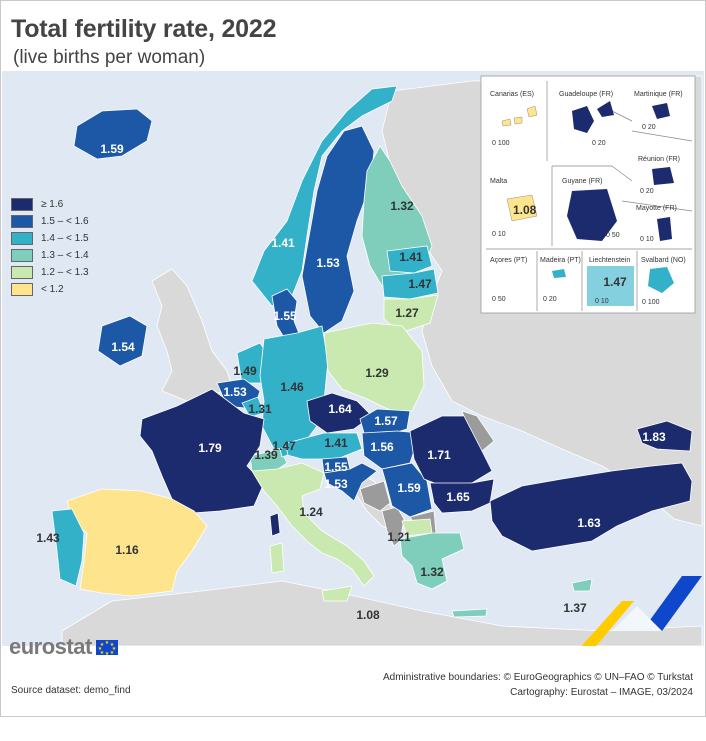 This screenshot has height=741, width=706. Describe the element at coordinates (607, 623) in the screenshot. I see `chevron-yellow-decoration` at that location.